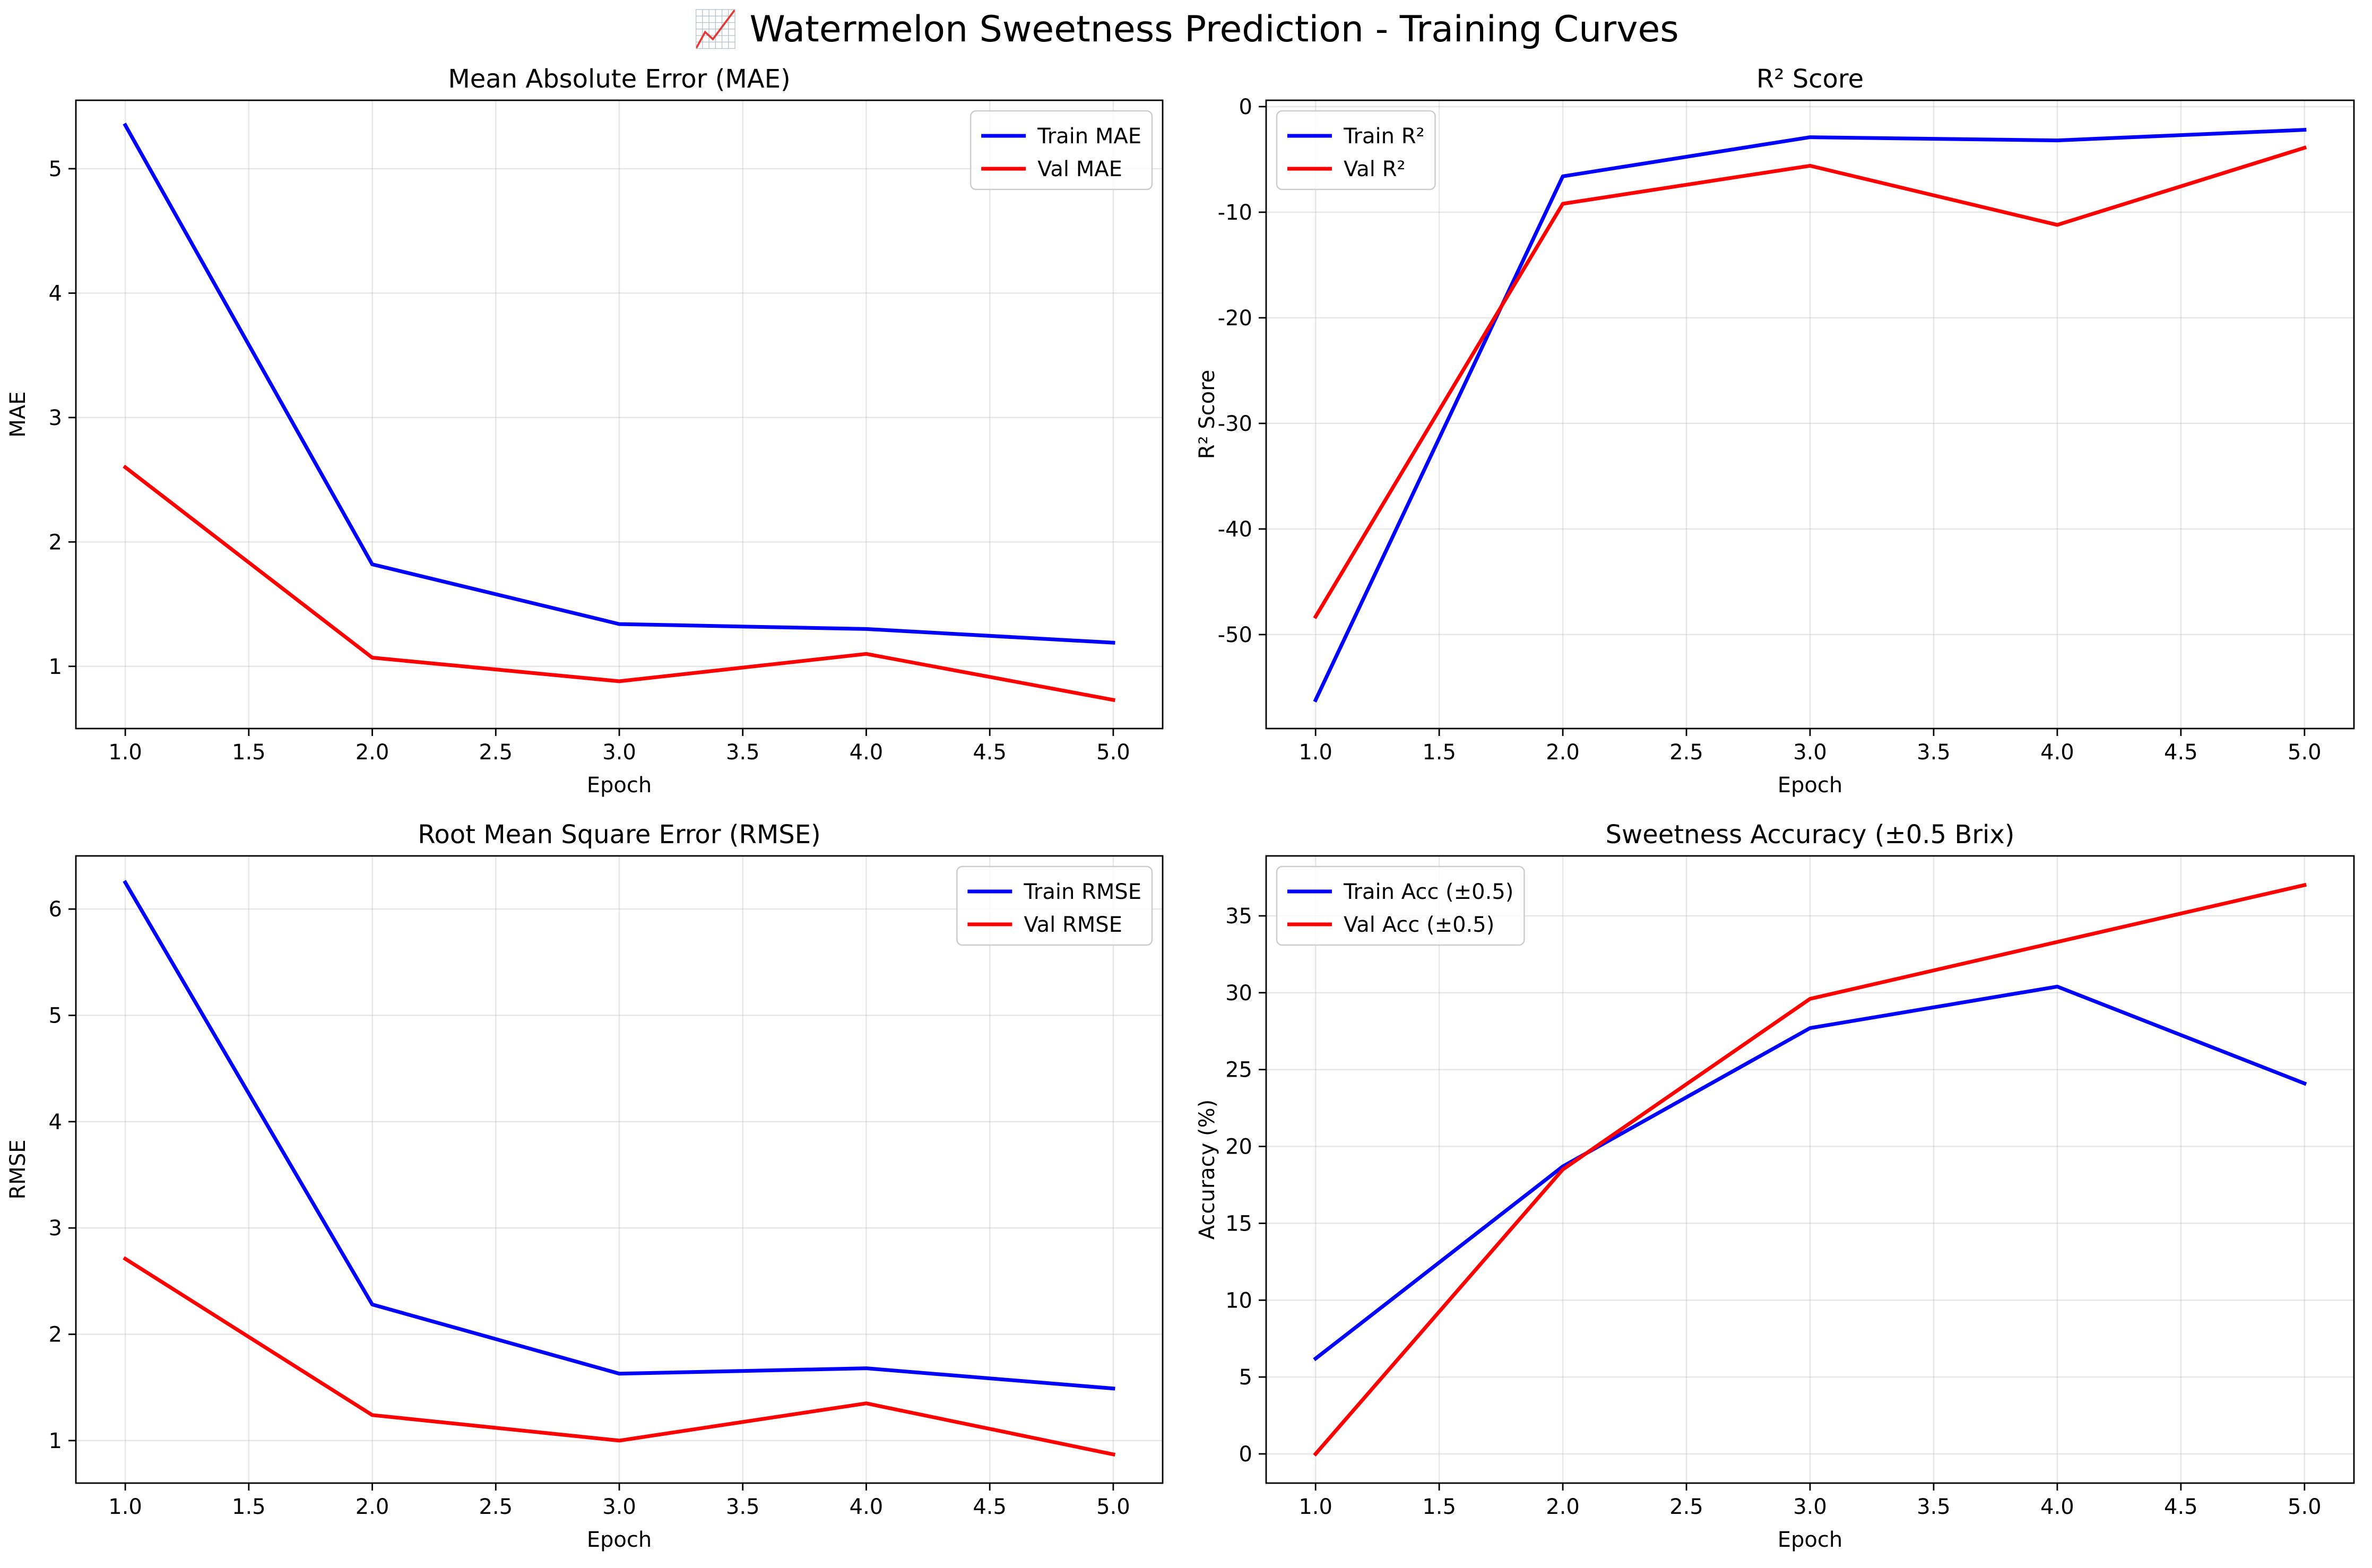 This screenshot has width=2372, height=1568. What do you see at coordinates (1811, 835) in the screenshot?
I see `chart-title: Sweetness Accuracy (±0.5 Brix)` at bounding box center [1811, 835].